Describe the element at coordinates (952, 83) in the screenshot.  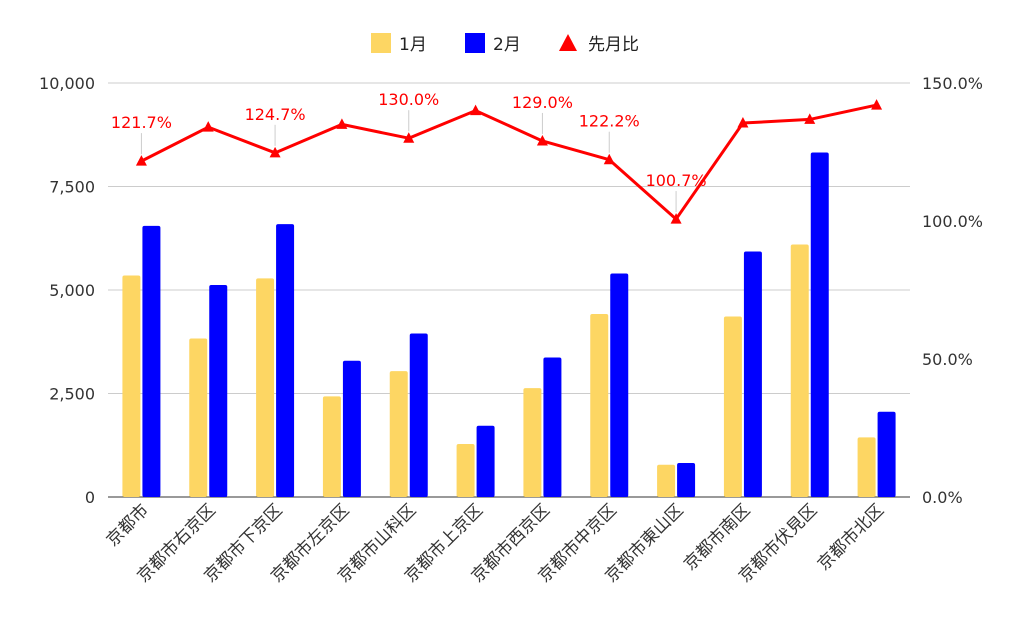
I see `right-tick-label: 150.0%` at that location.